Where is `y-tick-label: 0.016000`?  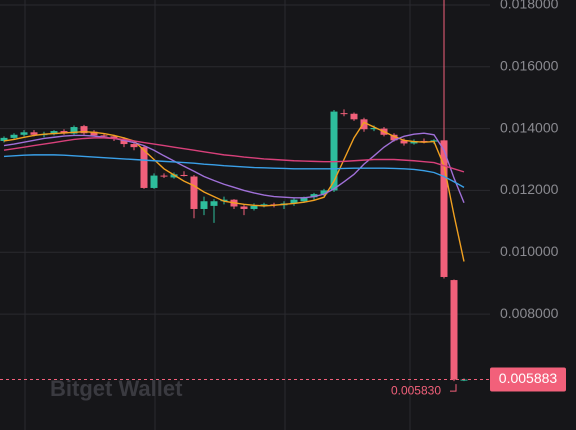
y-tick-label: 0.016000 is located at coordinates (529, 65).